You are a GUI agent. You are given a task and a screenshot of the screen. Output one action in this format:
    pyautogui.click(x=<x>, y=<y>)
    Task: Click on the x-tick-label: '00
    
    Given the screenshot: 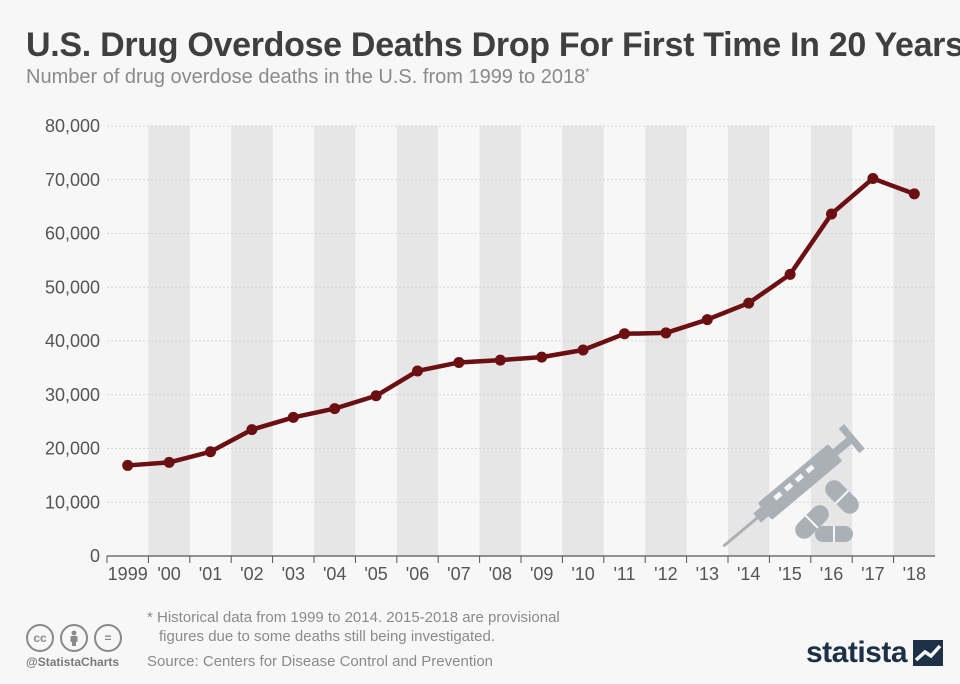 What is the action you would take?
    pyautogui.click(x=168, y=574)
    